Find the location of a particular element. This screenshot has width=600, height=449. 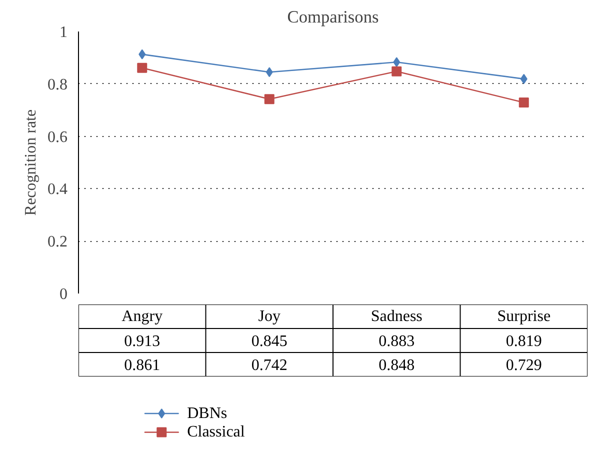

data-label: 0.819 is located at coordinates (524, 341).